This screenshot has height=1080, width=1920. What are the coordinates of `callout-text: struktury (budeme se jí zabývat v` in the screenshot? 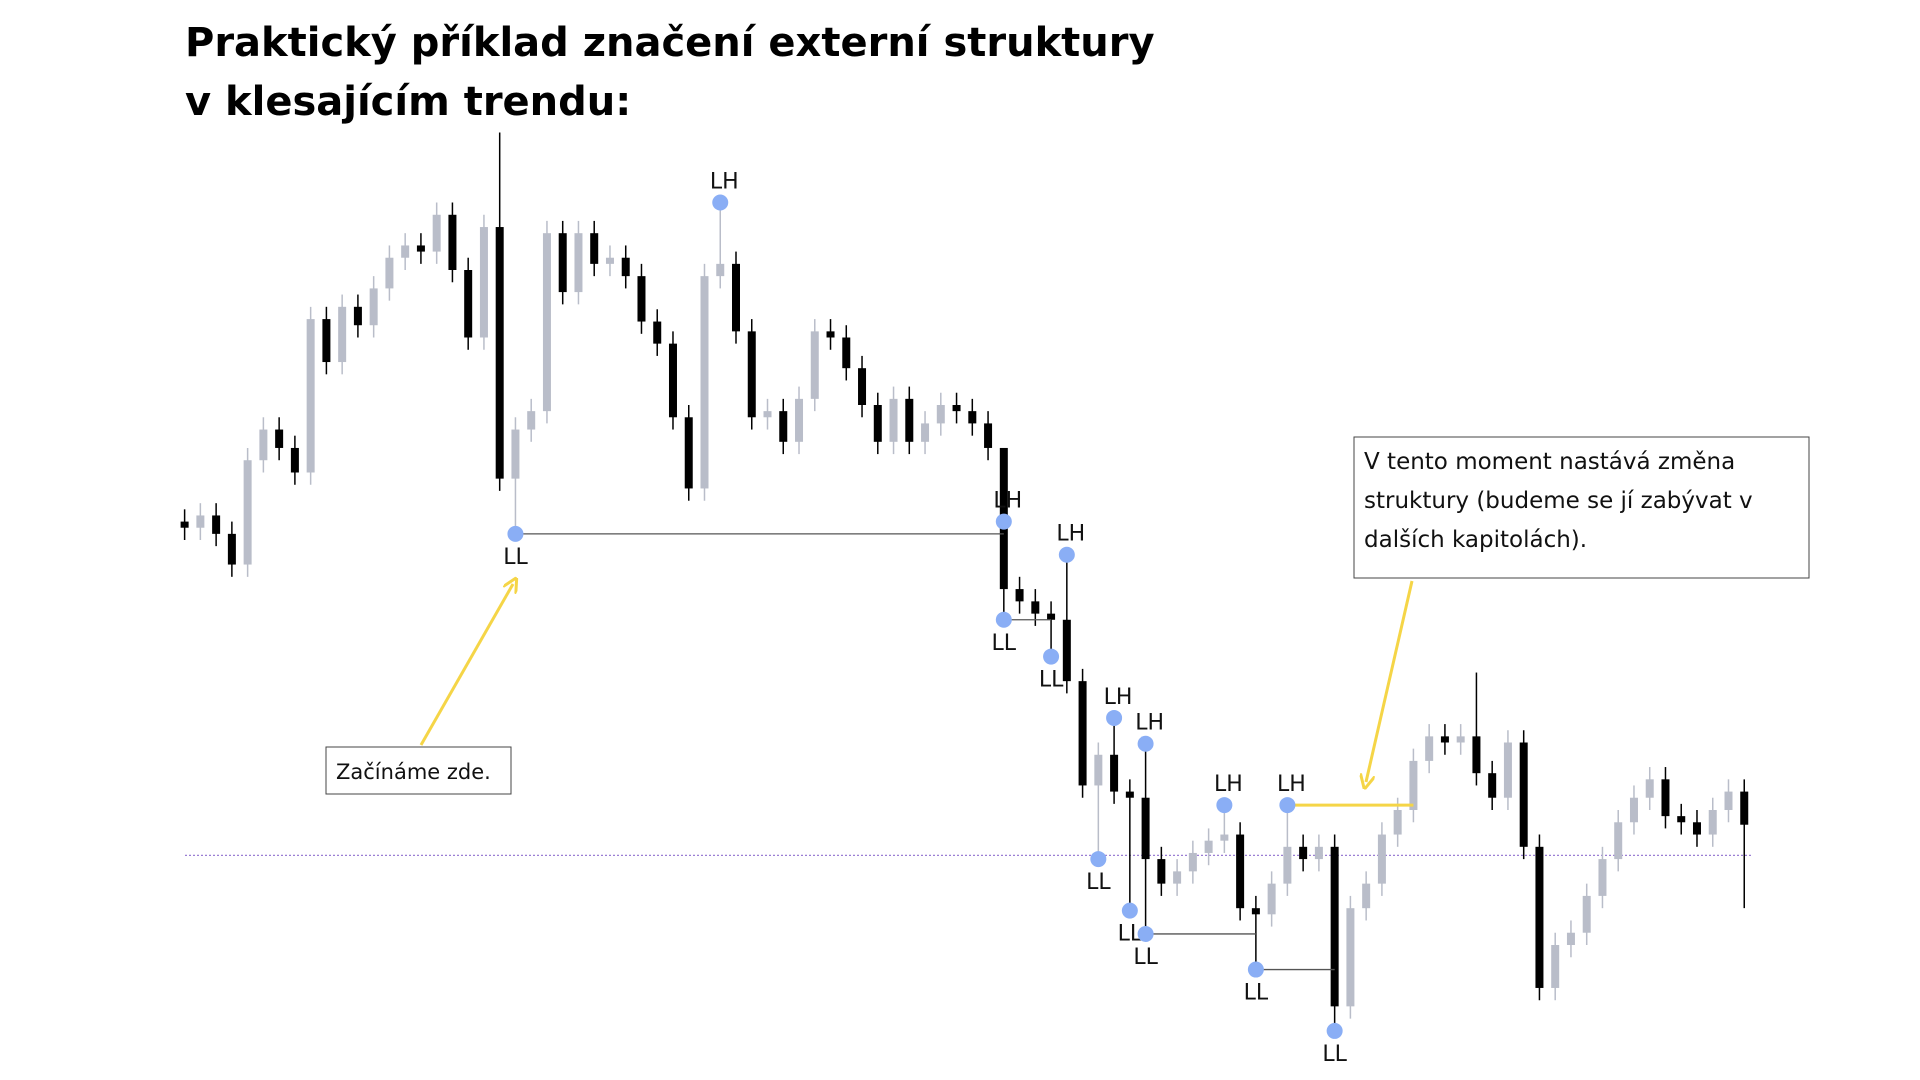 It's located at (1558, 501).